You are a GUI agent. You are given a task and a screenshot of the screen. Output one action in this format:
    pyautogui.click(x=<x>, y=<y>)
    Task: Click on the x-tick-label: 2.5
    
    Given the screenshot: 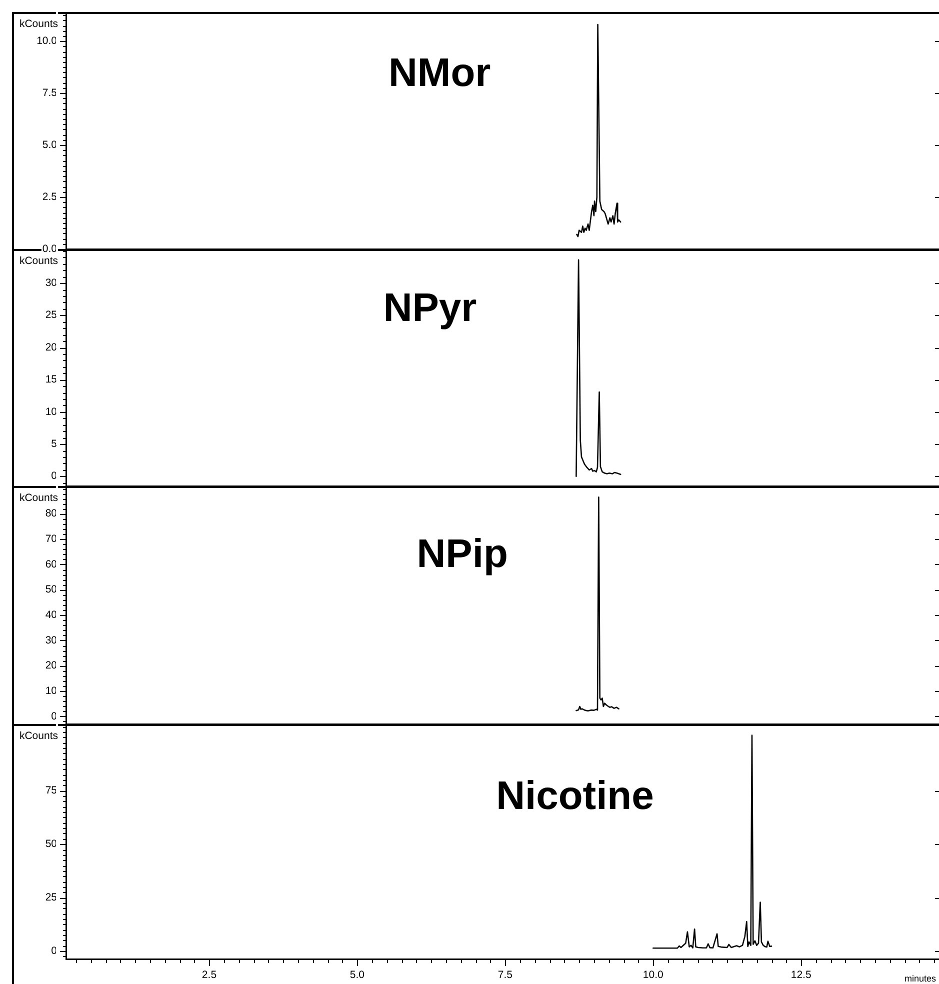 What is the action you would take?
    pyautogui.click(x=209, y=975)
    